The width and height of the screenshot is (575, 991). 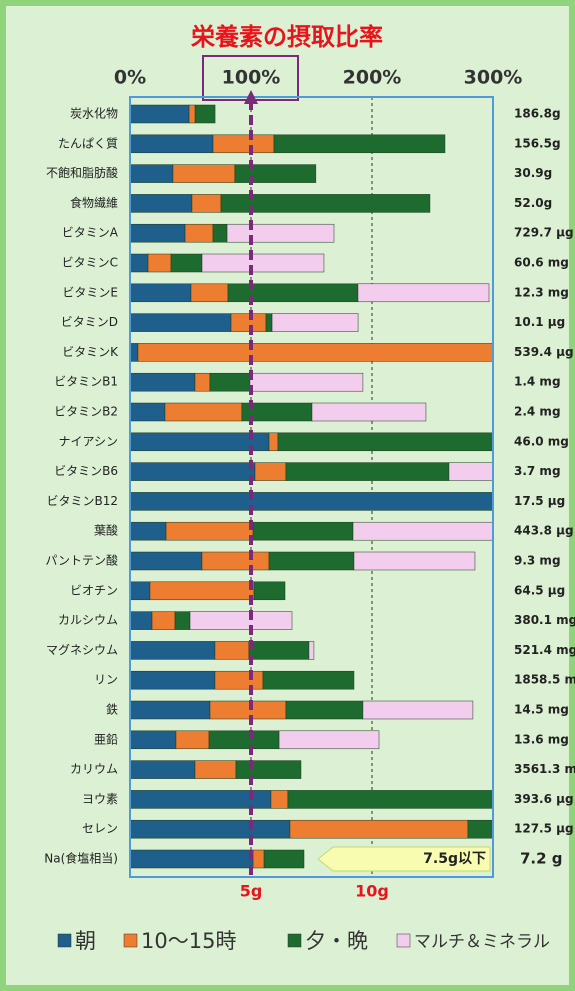 I want to click on chart-title: 栄養素の摂取比率, so click(x=286, y=37).